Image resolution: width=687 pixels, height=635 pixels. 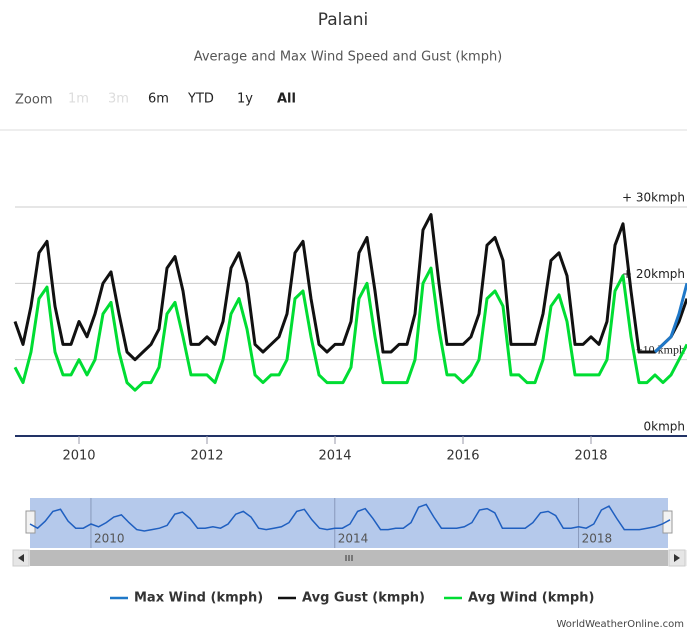 What do you see at coordinates (363, 598) in the screenshot?
I see `legend-label: Avg Gust (kmph)` at bounding box center [363, 598].